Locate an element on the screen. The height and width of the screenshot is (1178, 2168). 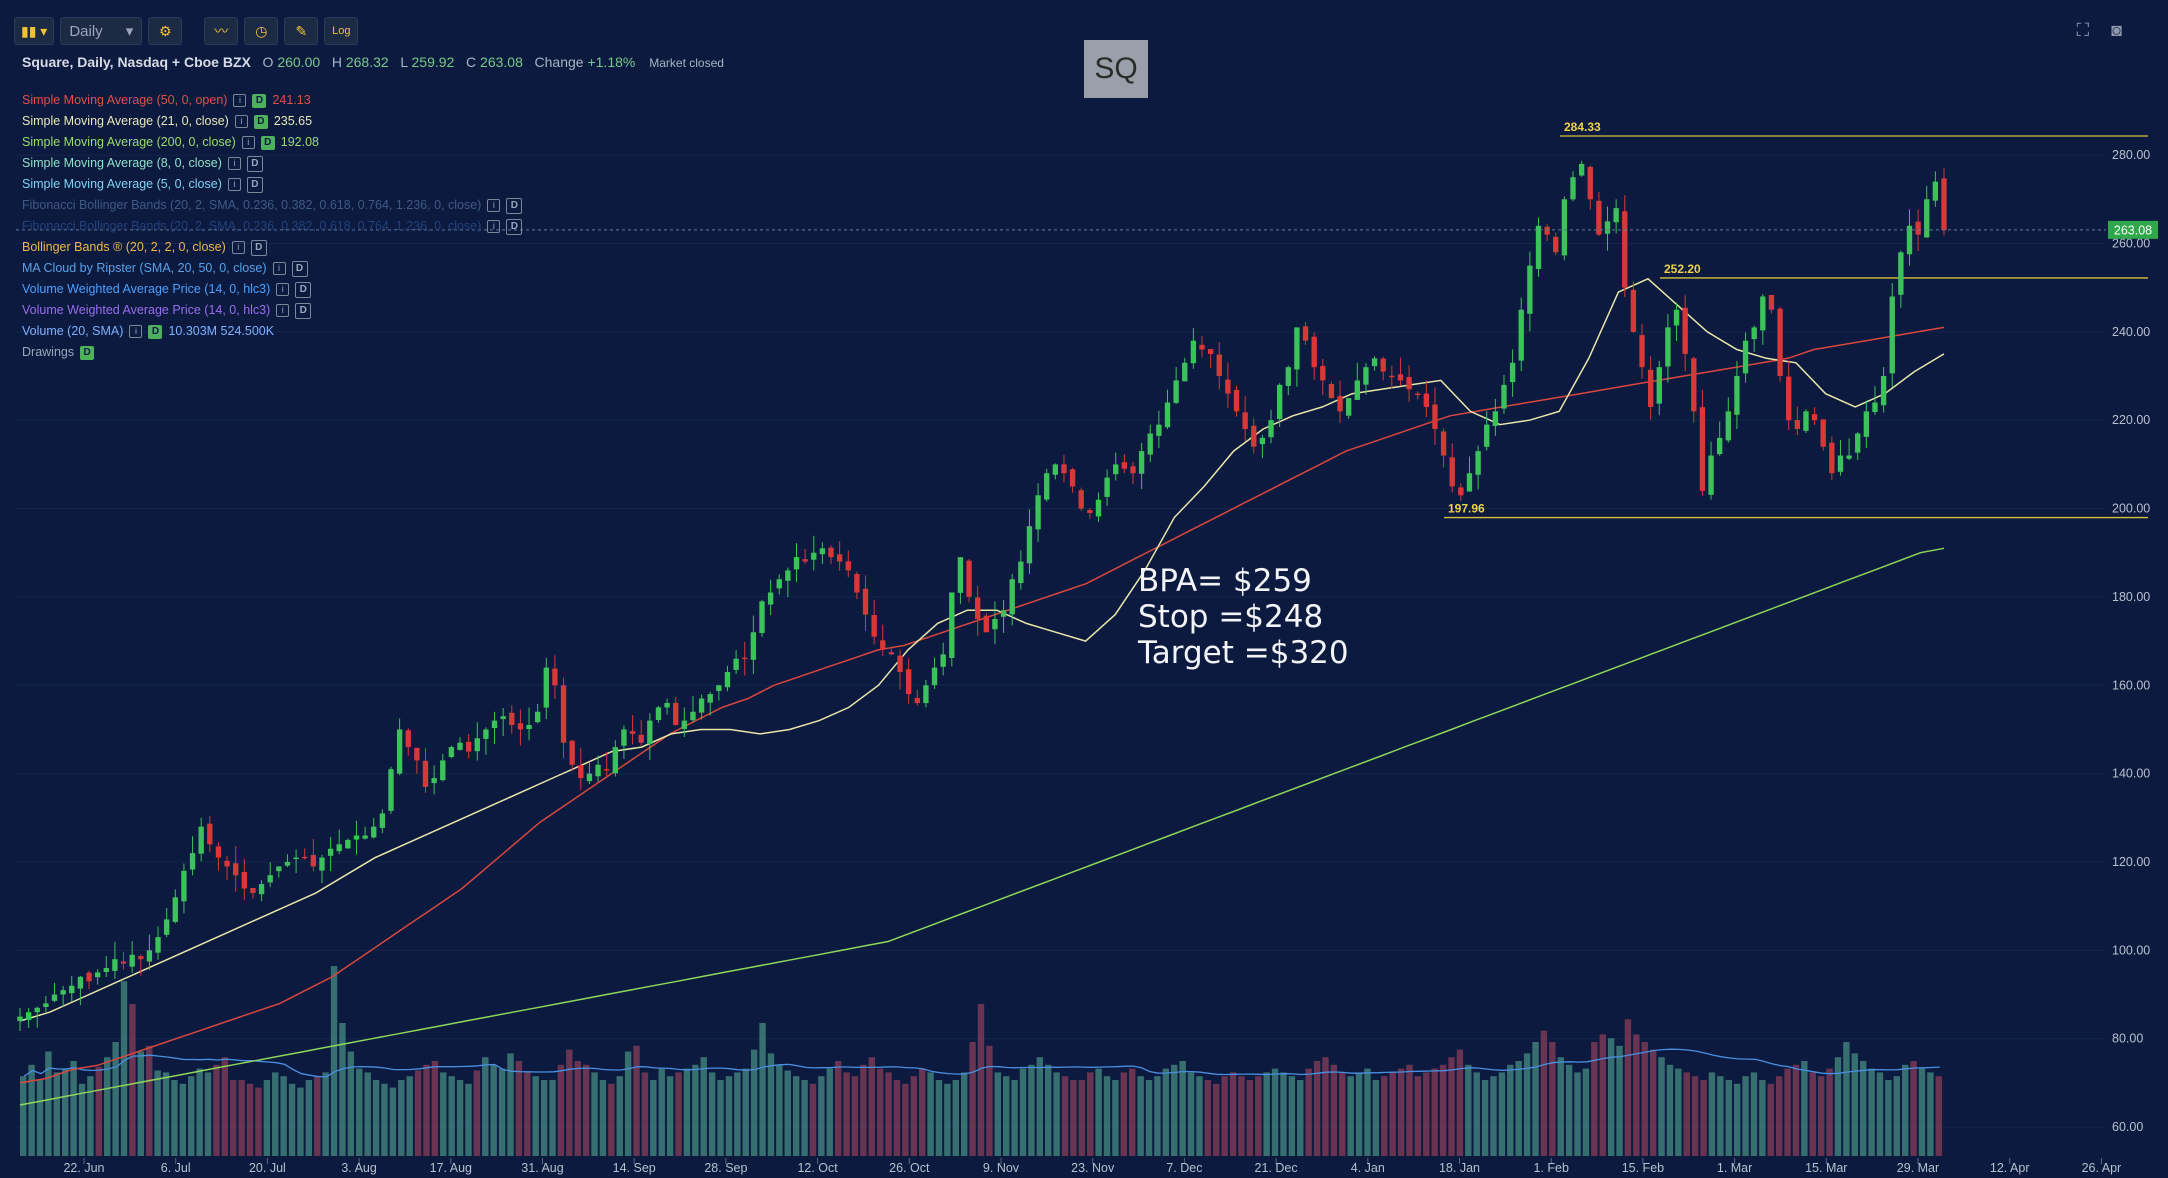
change-value: +1.18% is located at coordinates (611, 62).